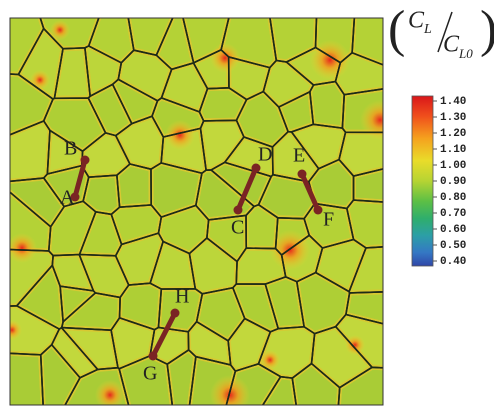 The image size is (494, 415). What do you see at coordinates (164, 334) in the screenshot?
I see `segment-gh` at bounding box center [164, 334].